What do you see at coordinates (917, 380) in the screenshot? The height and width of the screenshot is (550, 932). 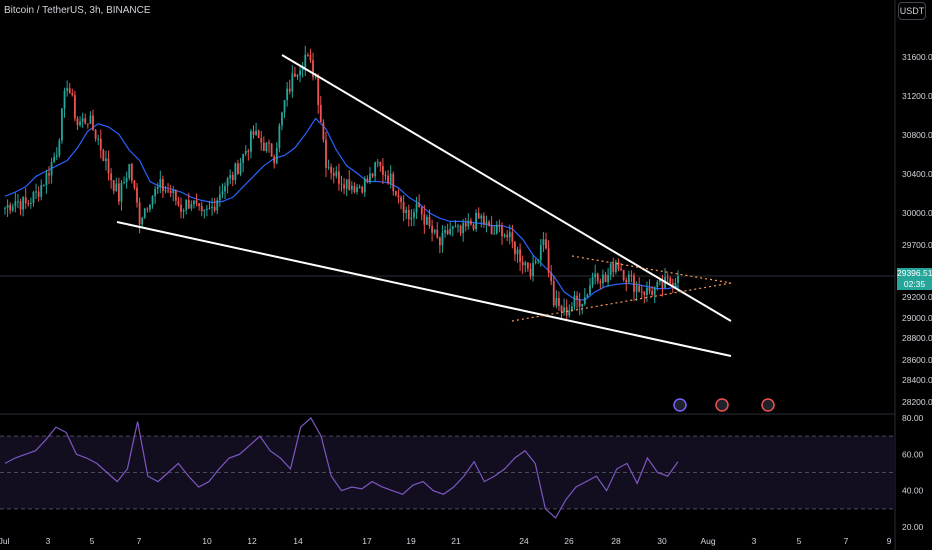 I see `price-tick-label: 28400.00` at bounding box center [917, 380].